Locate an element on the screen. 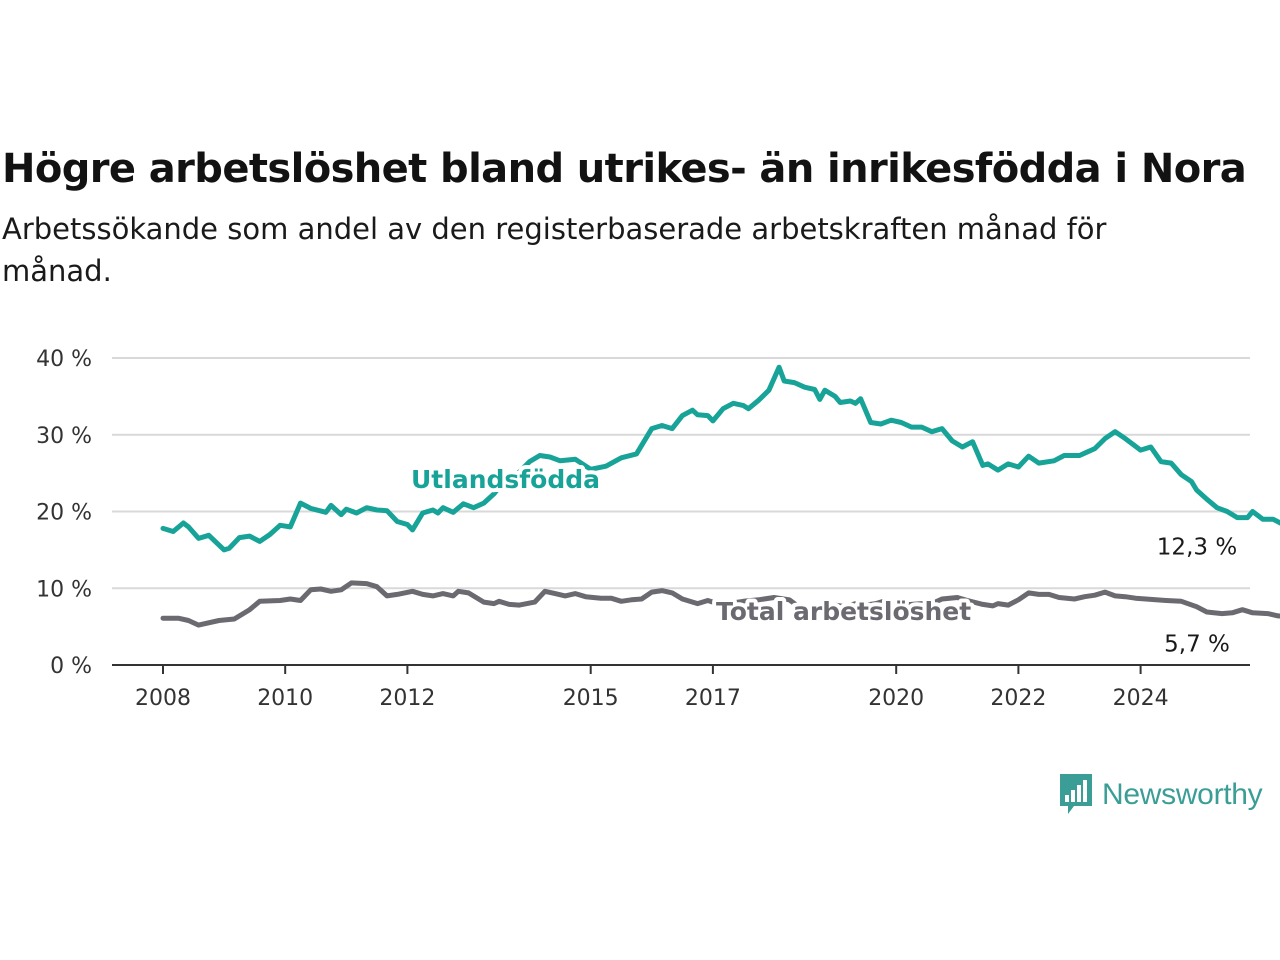 This screenshot has width=1280, height=960. y-axis-ticks: 0 % 10 % 20 % 30 % 40 % is located at coordinates (64, 513).